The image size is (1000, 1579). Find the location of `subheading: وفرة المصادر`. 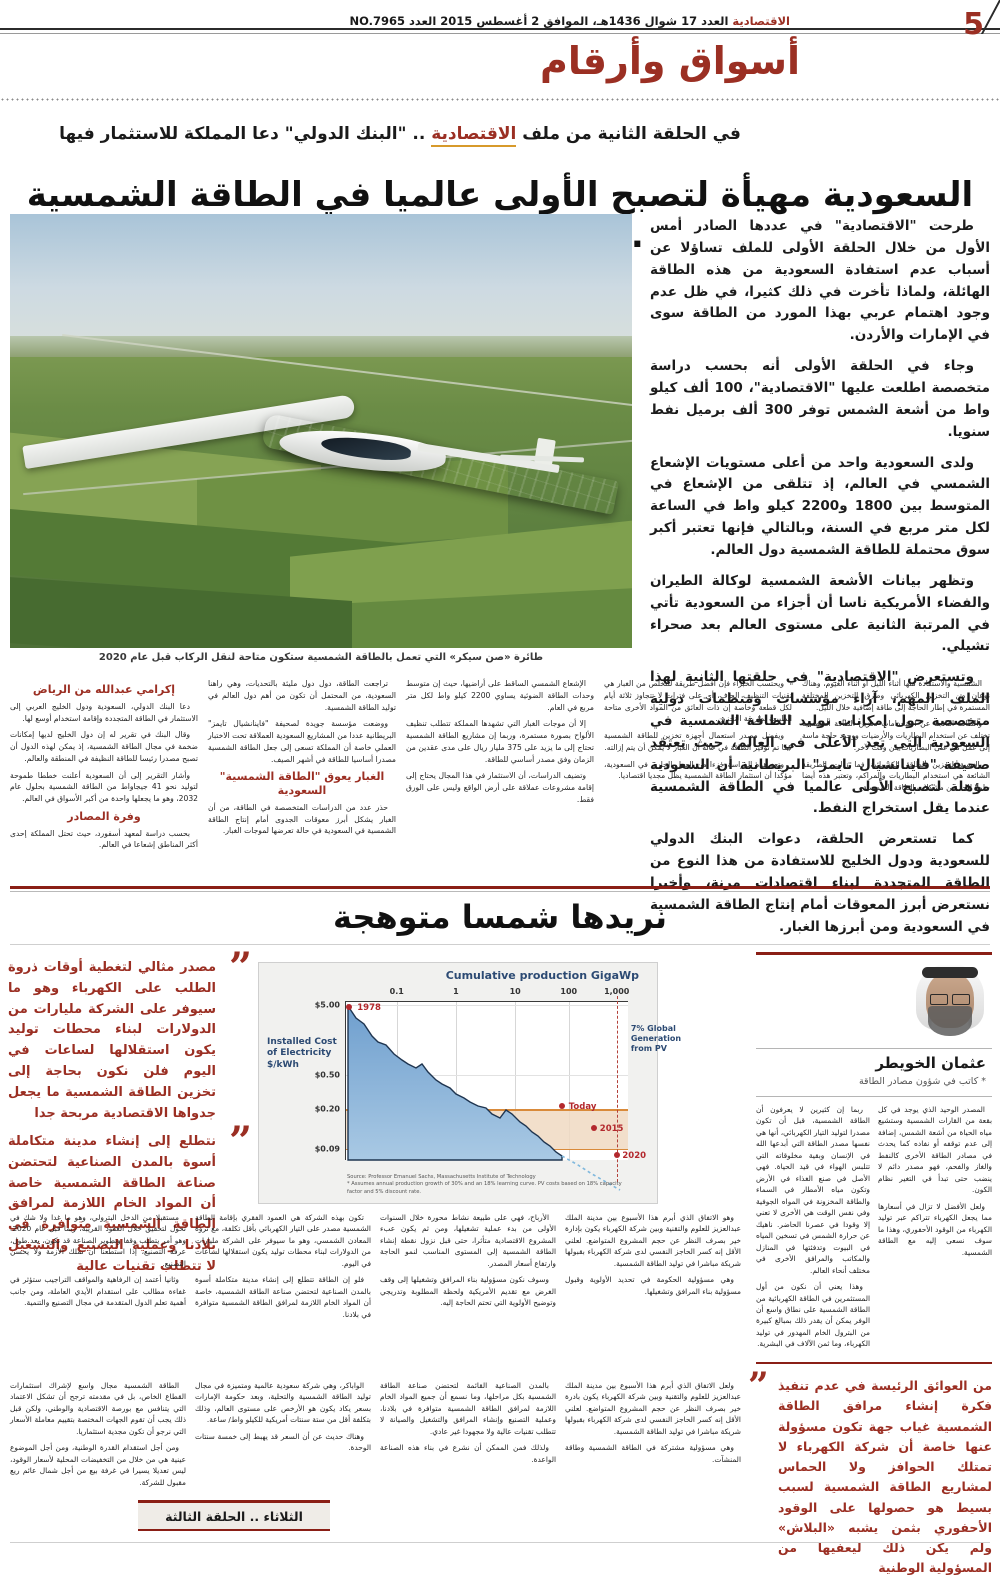

subheading: وفرة المصادر is located at coordinates (104, 816).